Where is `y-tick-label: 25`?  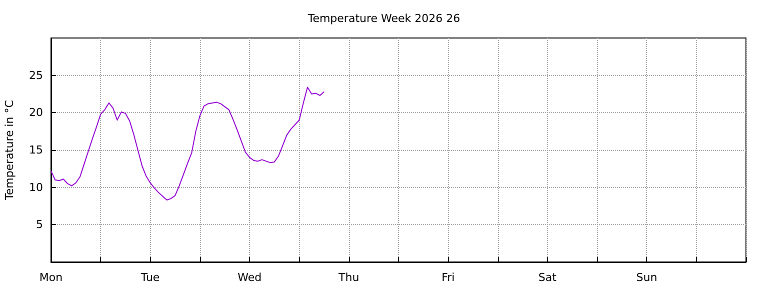
y-tick-label: 25 is located at coordinates (36, 75).